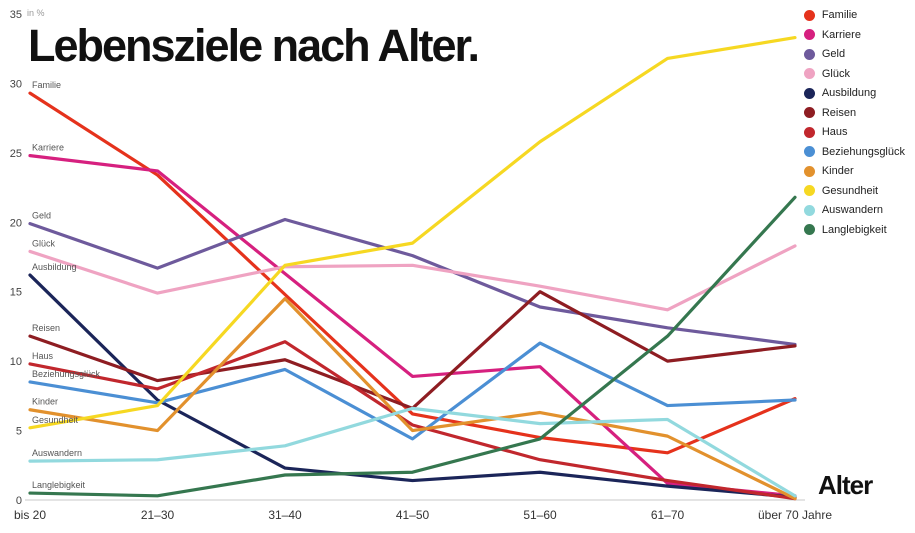 This screenshot has height=533, width=915. I want to click on series-start-label: Beziehungsglück, so click(66, 374).